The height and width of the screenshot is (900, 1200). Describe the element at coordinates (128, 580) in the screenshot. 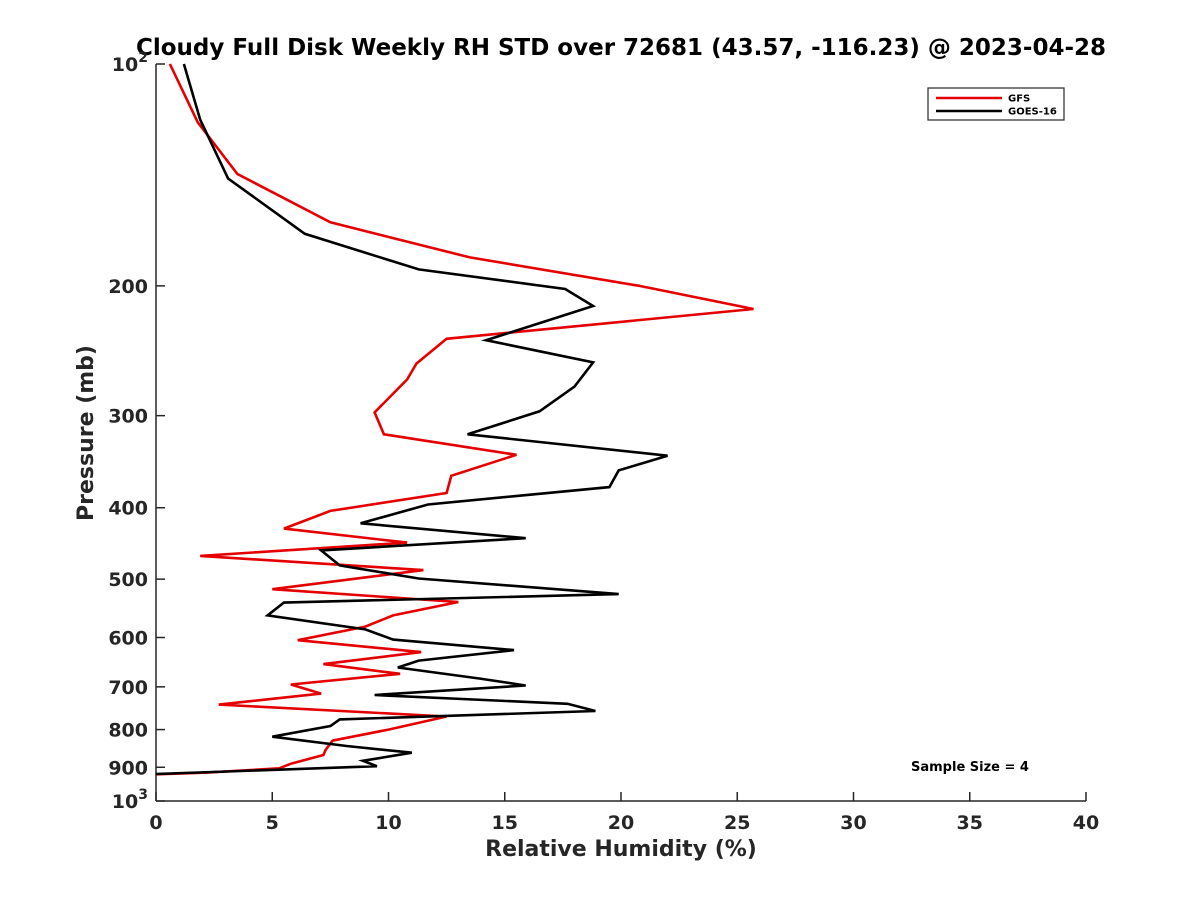

I see `y-tick-label: 500` at that location.